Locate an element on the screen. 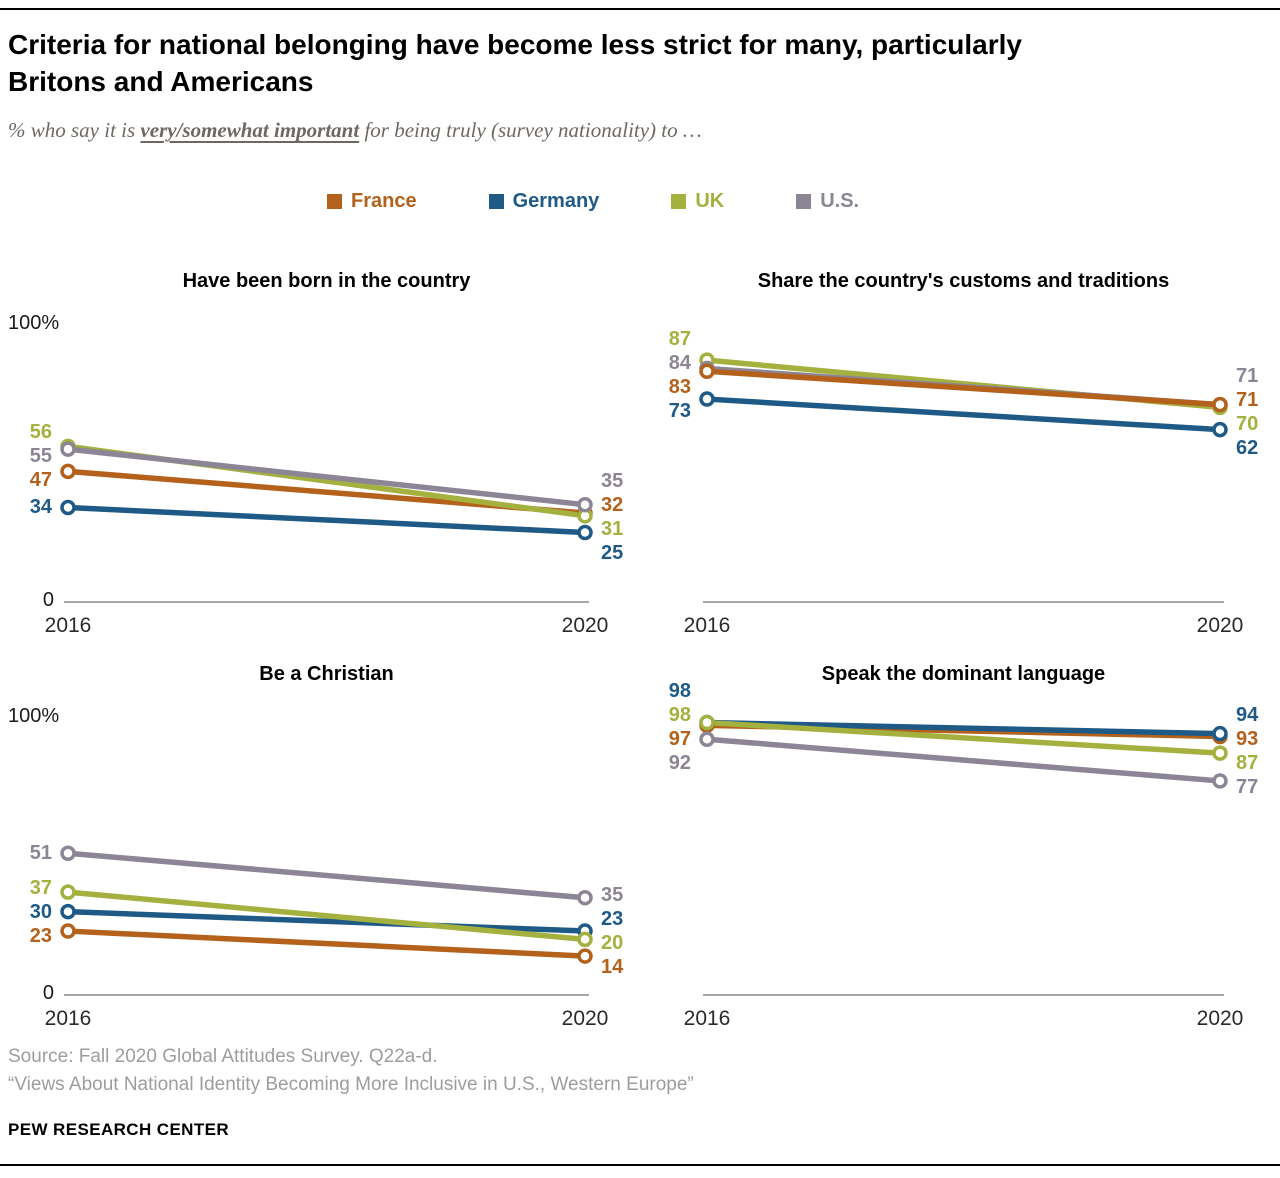 Image resolution: width=1280 pixels, height=1178 pixels. legend-item-france: France is located at coordinates (372, 201).